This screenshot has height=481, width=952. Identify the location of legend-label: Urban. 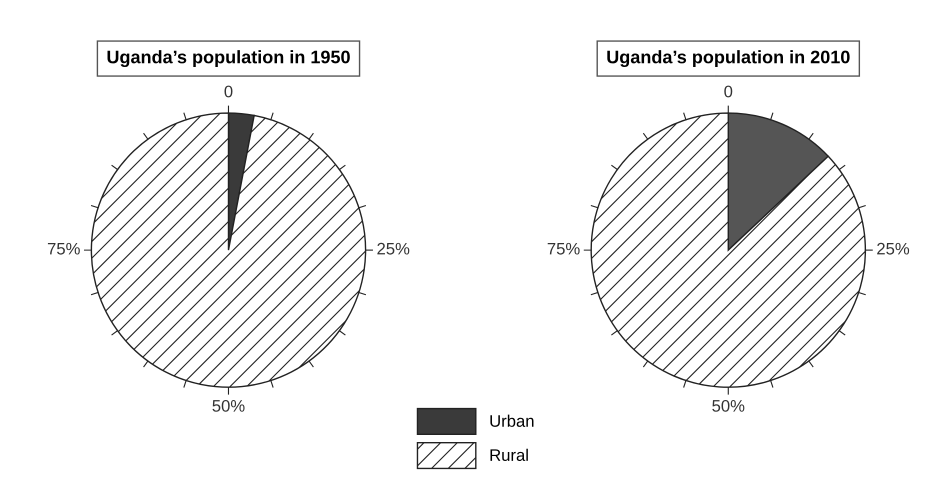
(512, 420).